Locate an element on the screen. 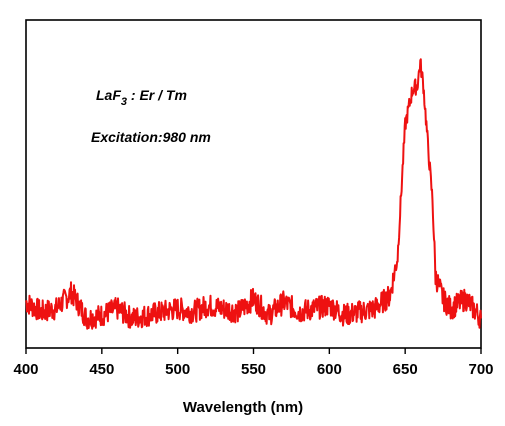  formula-annotation: LaF3 : Er / Tm is located at coordinates (141, 97).